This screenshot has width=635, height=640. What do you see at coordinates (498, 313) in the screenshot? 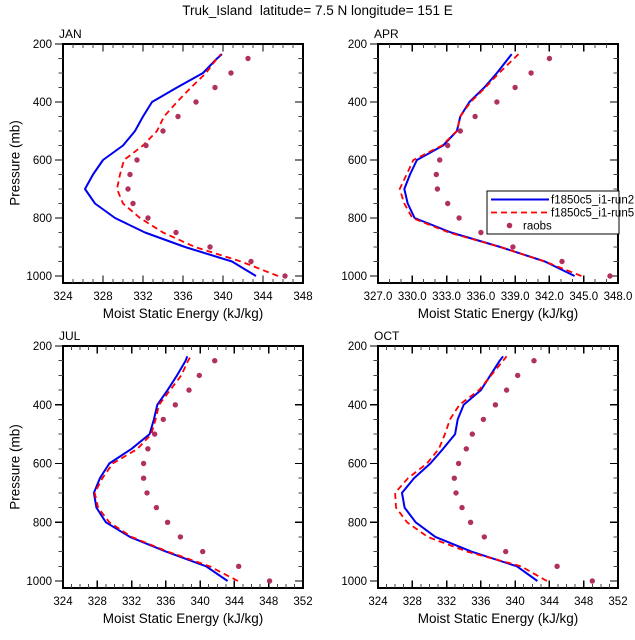
I see `x-axis-title-apr: Moist Static Energy (kJ/kg)` at bounding box center [498, 313].